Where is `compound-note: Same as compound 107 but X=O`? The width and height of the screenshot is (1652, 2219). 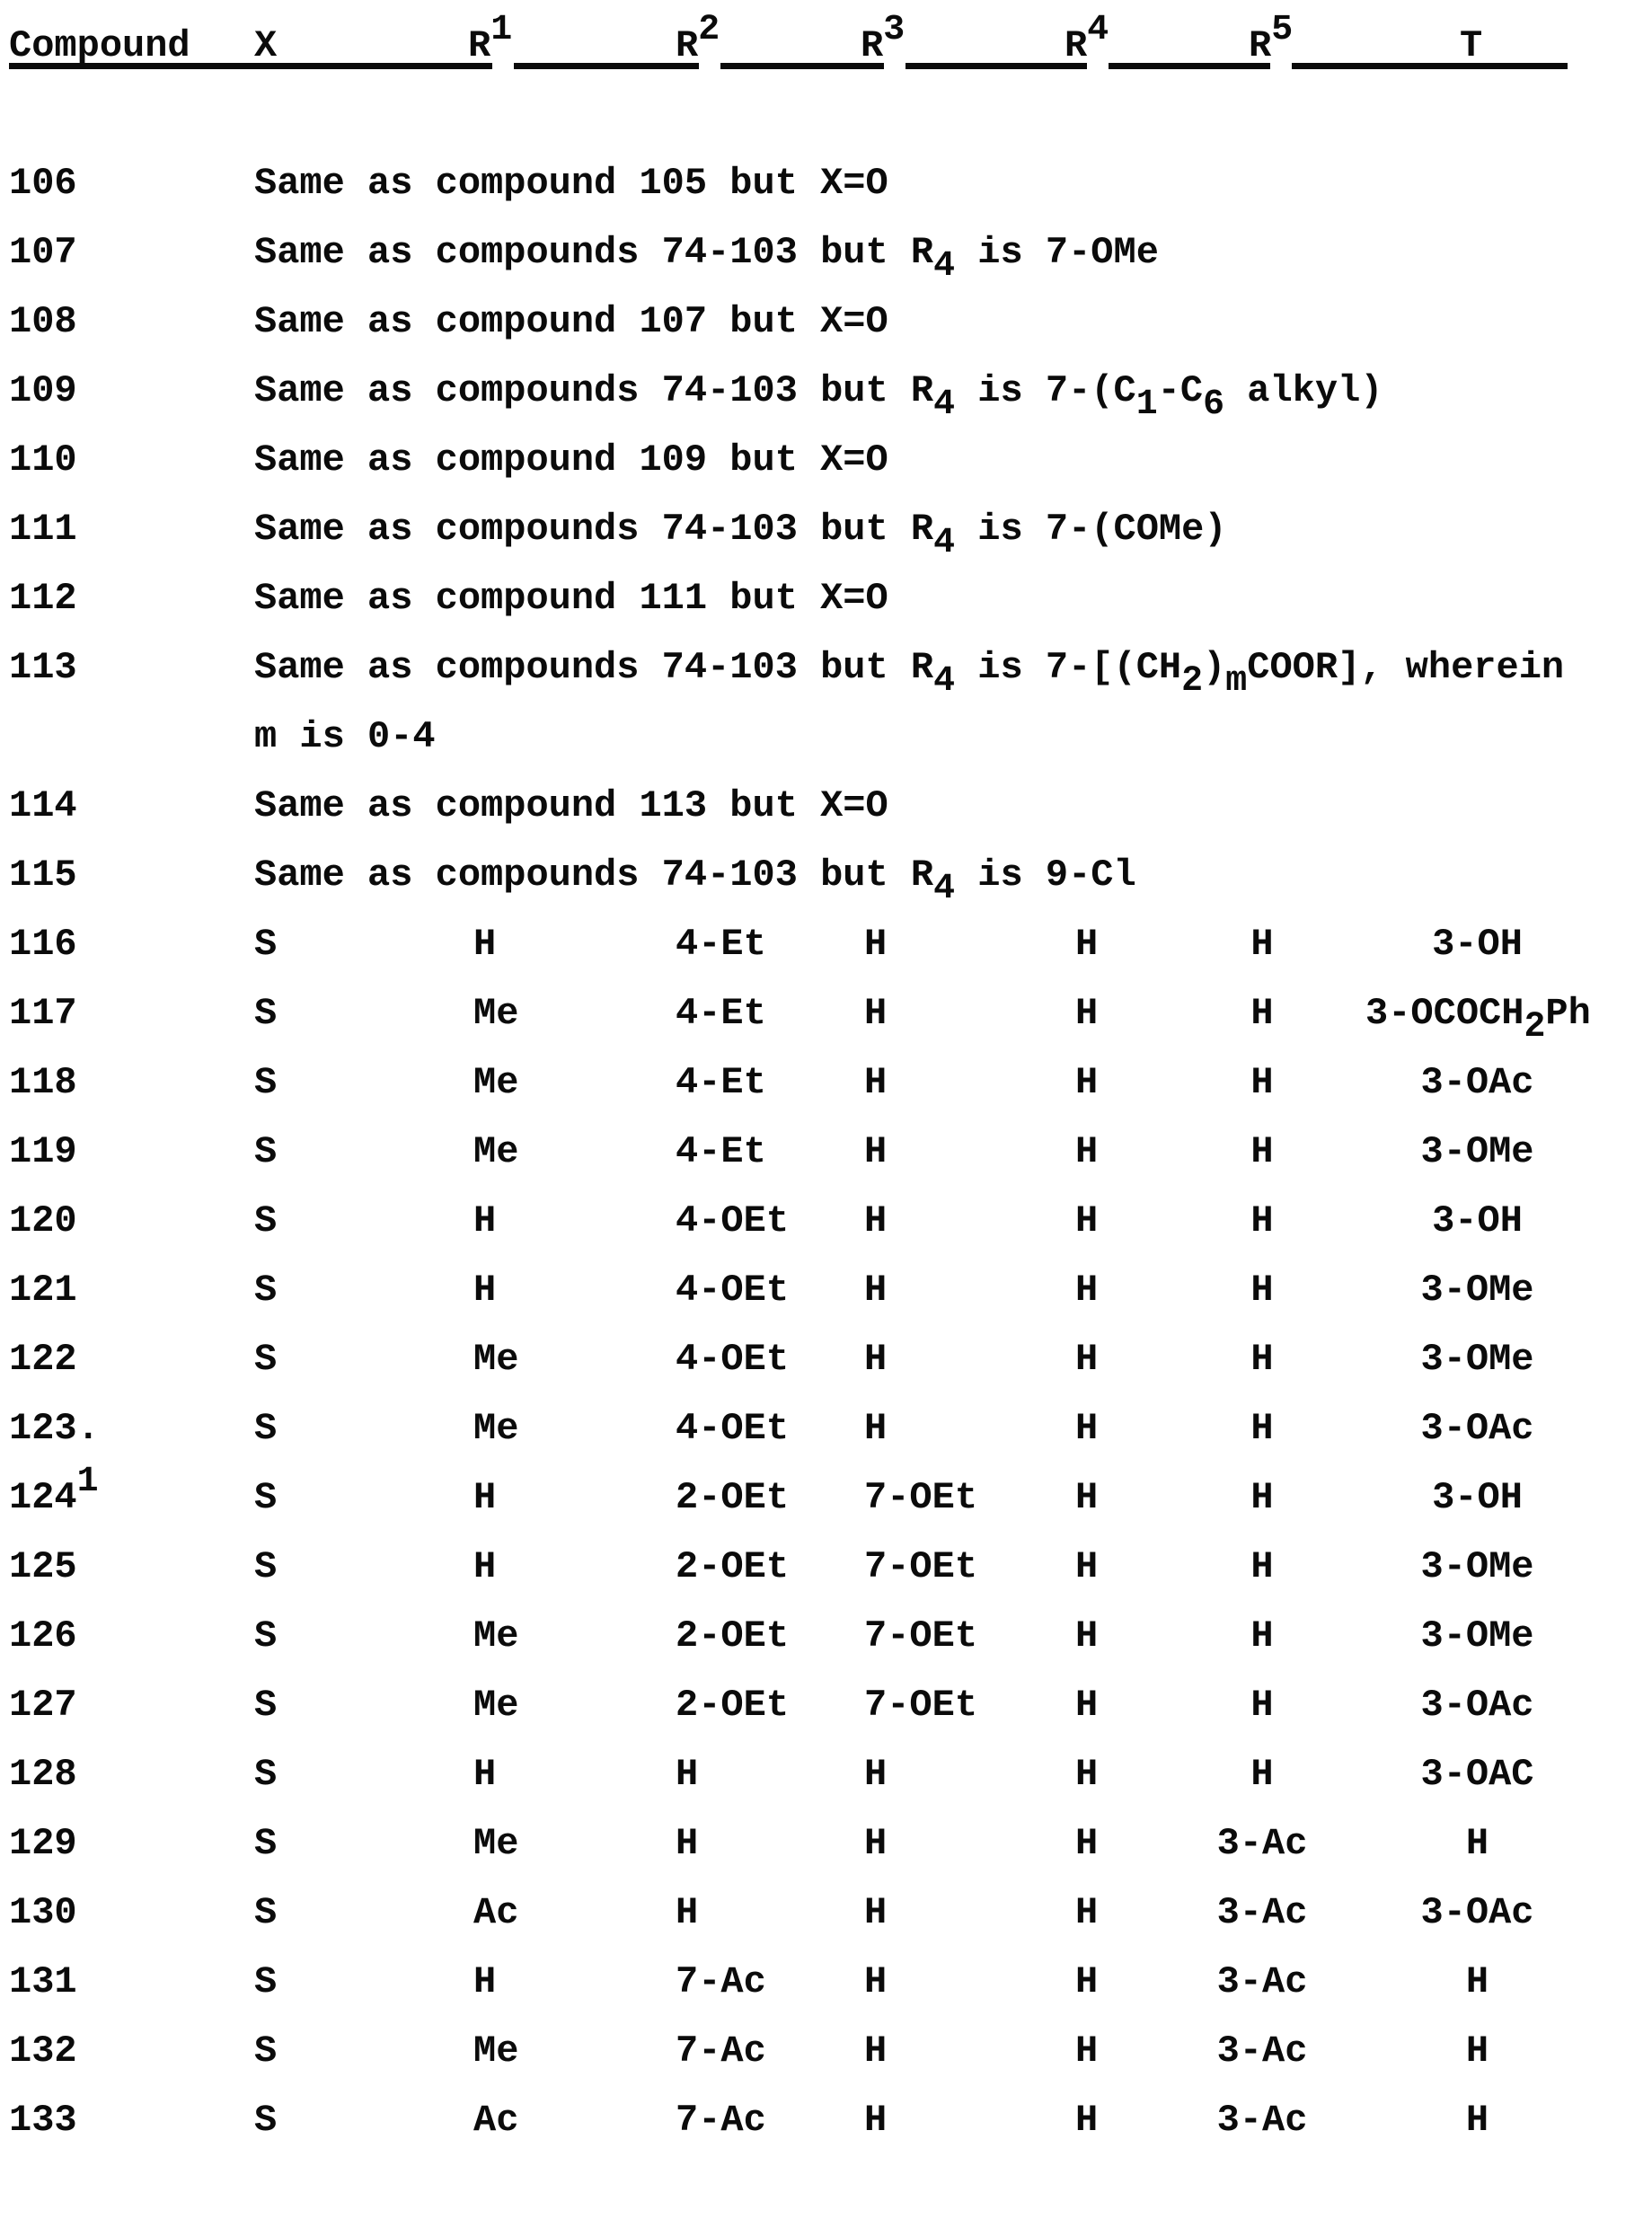
compound-note: Same as compound 107 but X=O is located at coordinates (921, 322).